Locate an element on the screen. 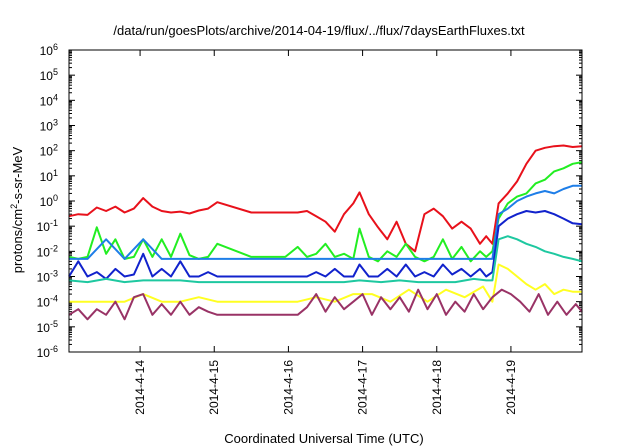 Image resolution: width=640 pixels, height=448 pixels. y-tick-label-8: 10² is located at coordinates (49, 151).